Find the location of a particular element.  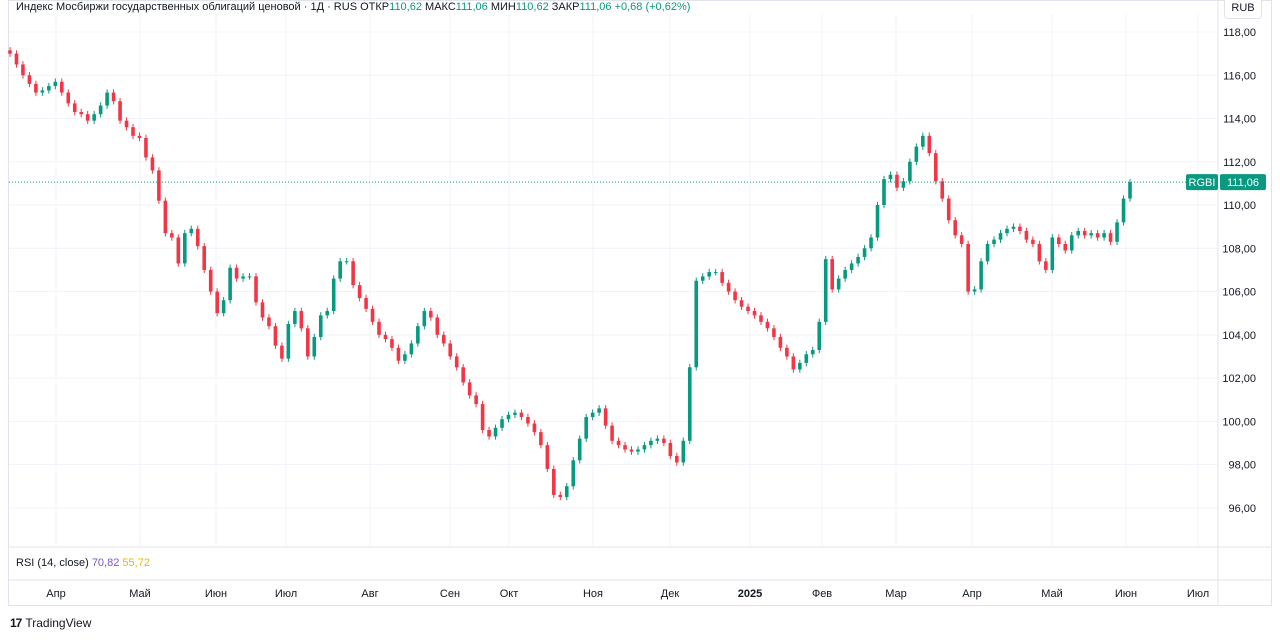

x-tick-label: Апр is located at coordinates (55, 594).